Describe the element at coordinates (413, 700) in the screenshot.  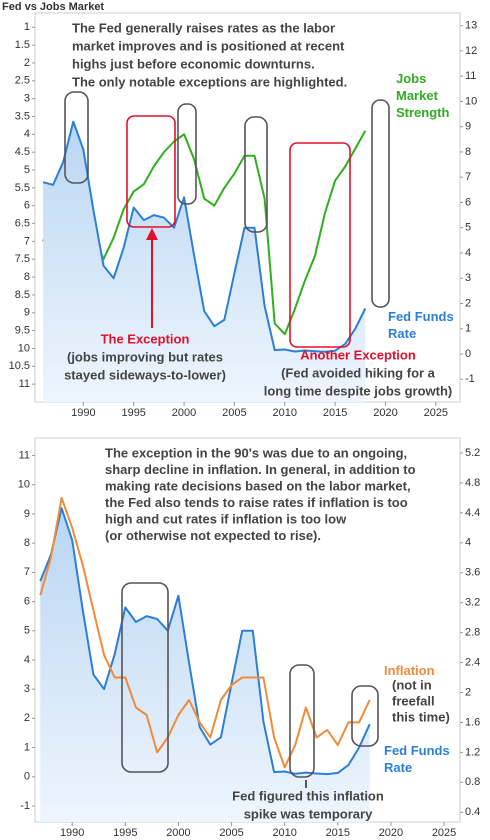
I see `annotation: freefall` at that location.